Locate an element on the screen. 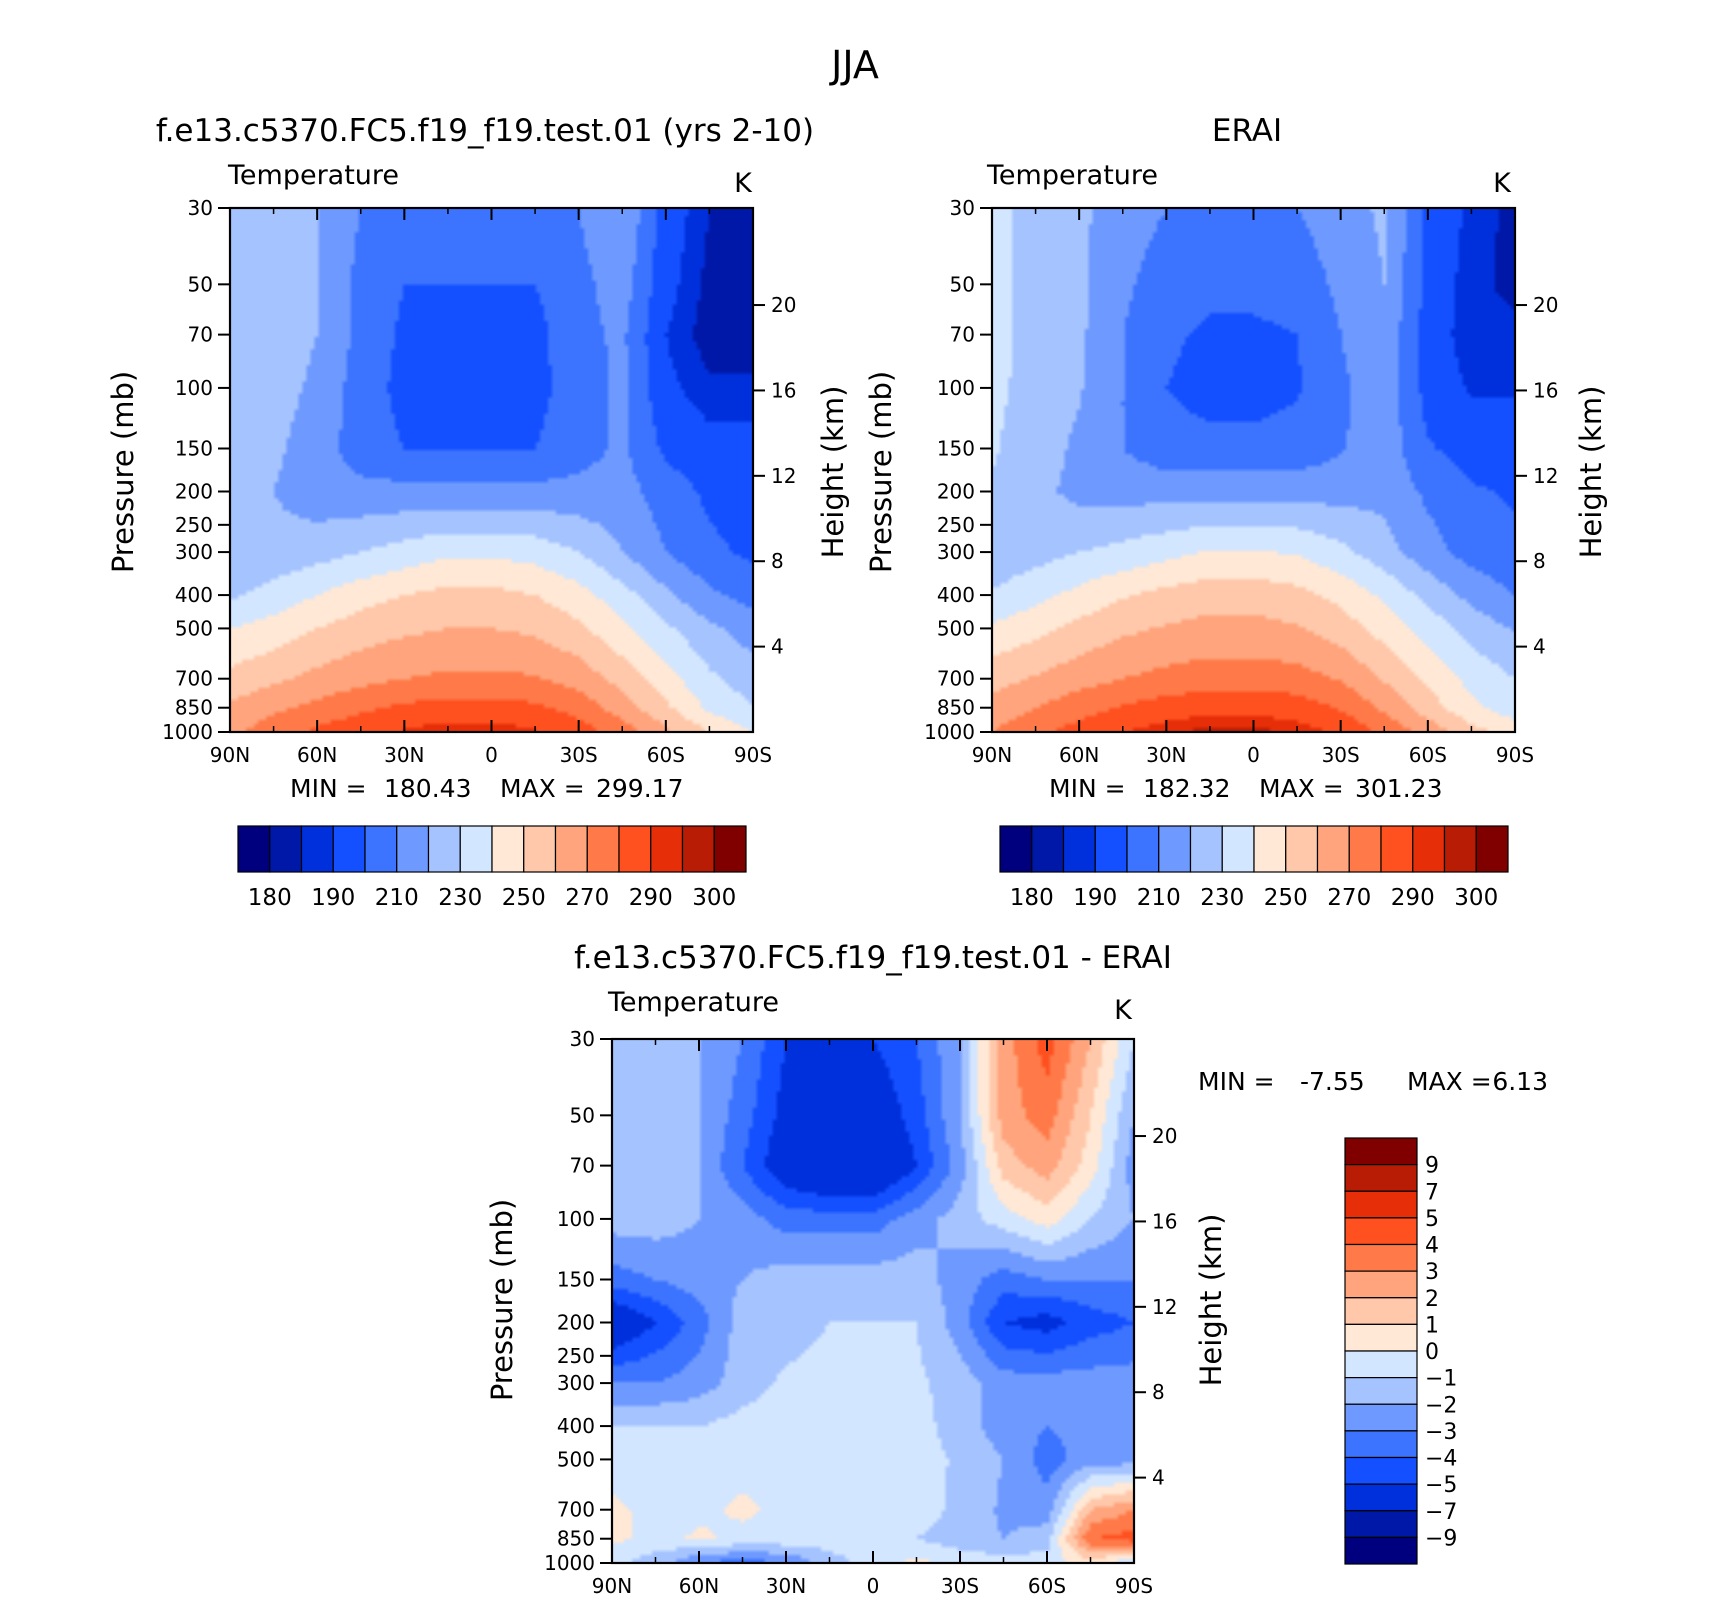  panel-diff-ylabel: Pressure (mb) is located at coordinates (502, 1300).